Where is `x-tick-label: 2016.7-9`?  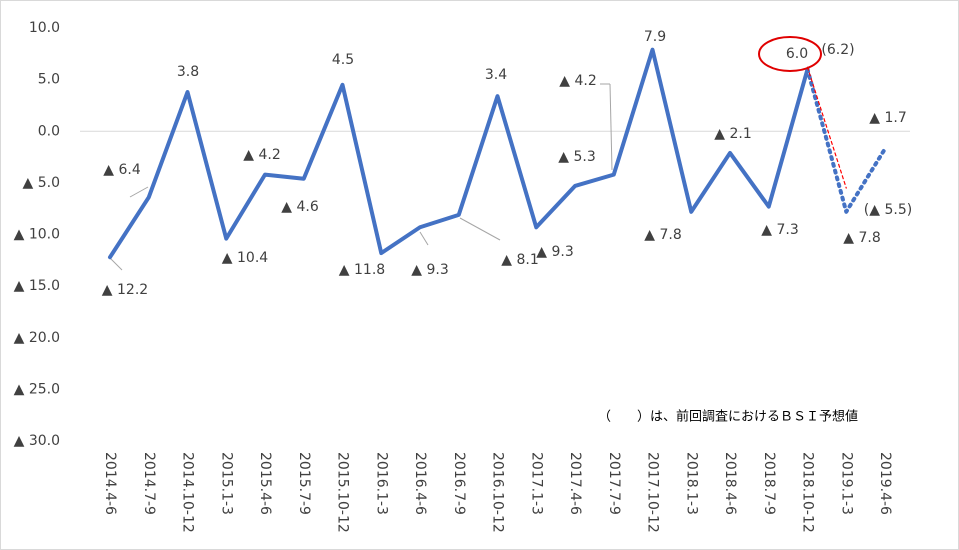 x-tick-label: 2016.7-9 is located at coordinates (459, 483).